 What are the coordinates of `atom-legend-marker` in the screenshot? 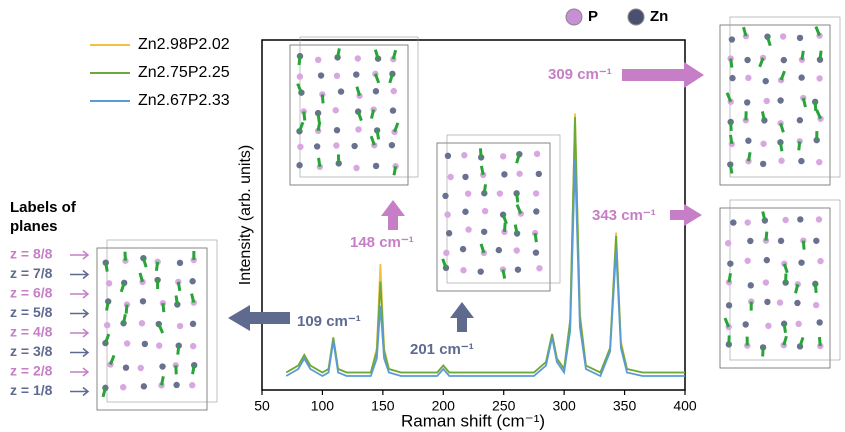 It's located at (636, 17).